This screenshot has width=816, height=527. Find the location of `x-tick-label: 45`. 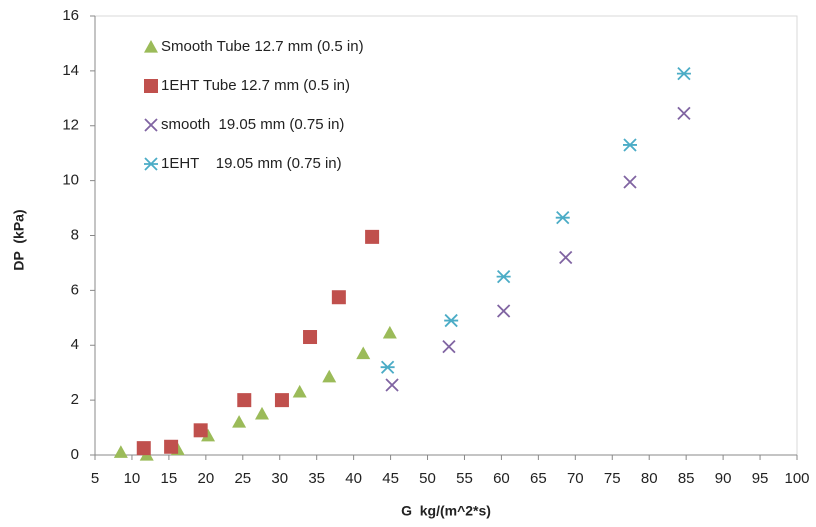

x-tick-label: 45 is located at coordinates (390, 478).